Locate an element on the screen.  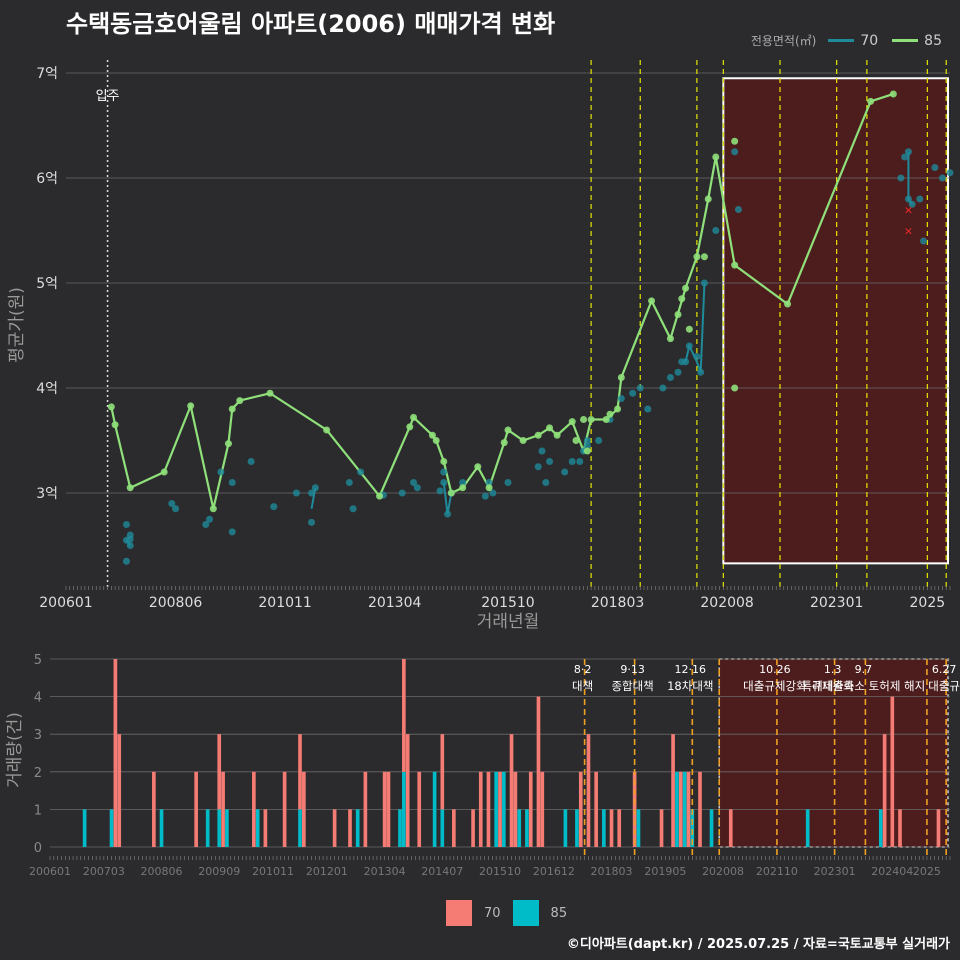
x-tick-label: 201803 is located at coordinates (612, 871).